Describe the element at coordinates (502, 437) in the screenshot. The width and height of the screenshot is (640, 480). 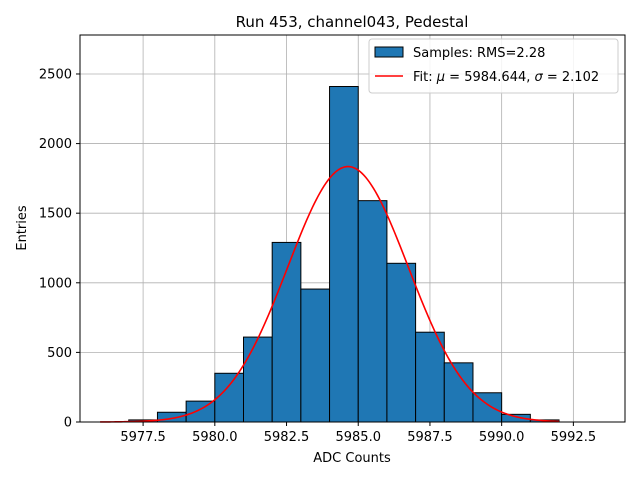
I see `x-tick-label: 5990.0` at that location.